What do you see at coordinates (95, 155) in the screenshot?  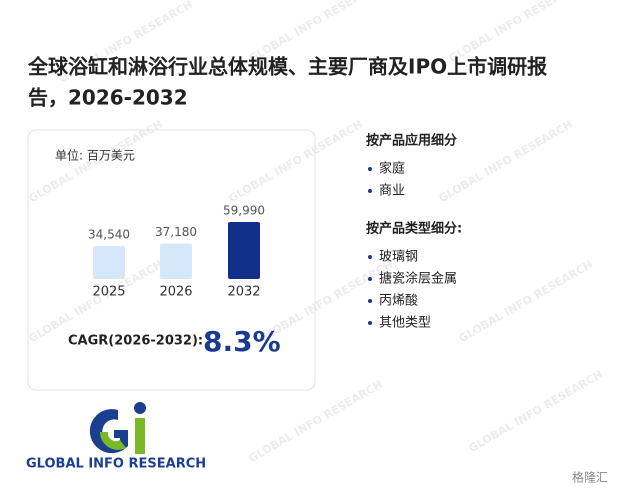 I see `unit-label: 单位: 百万美元` at bounding box center [95, 155].